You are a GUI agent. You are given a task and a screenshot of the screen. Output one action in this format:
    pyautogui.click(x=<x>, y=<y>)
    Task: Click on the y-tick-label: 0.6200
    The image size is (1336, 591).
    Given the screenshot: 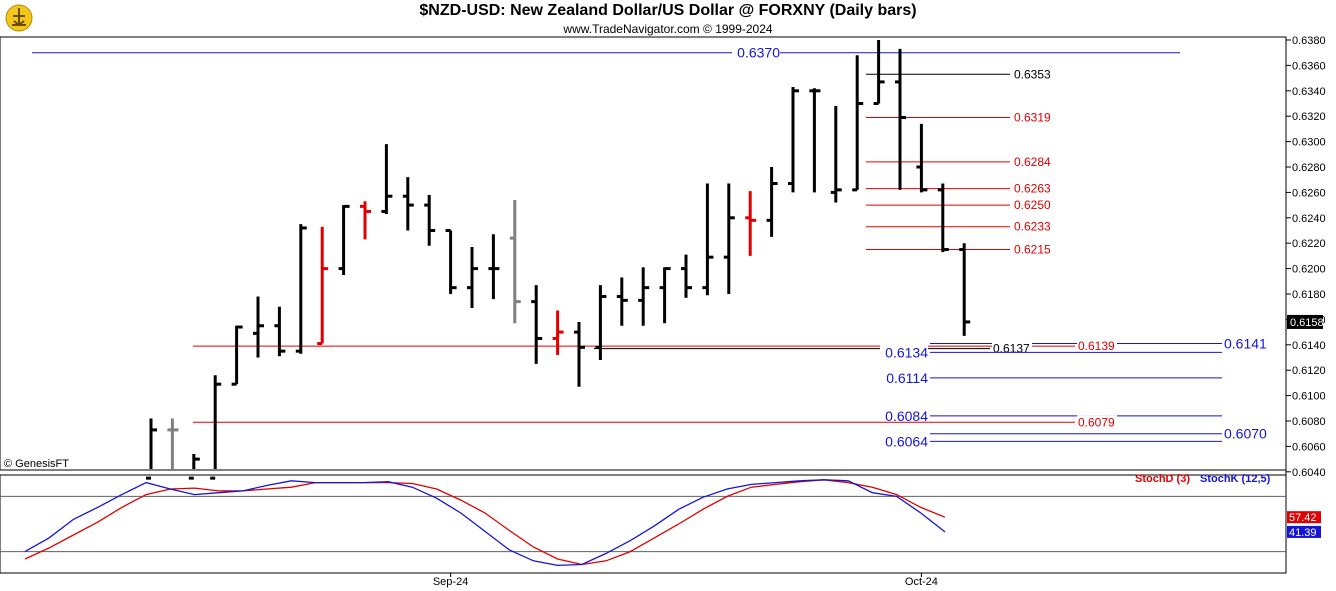 What is the action you would take?
    pyautogui.click(x=1309, y=270)
    